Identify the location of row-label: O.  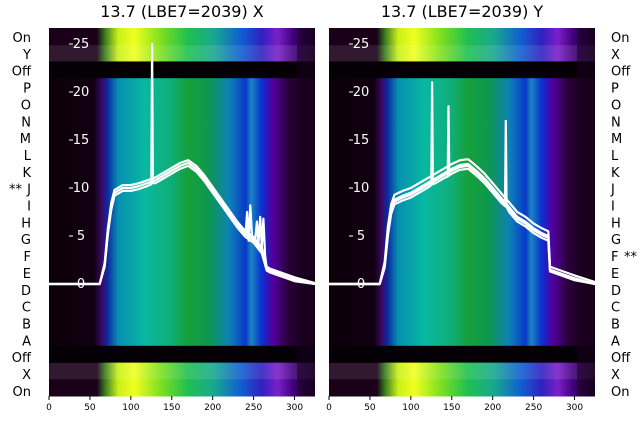
(616, 105).